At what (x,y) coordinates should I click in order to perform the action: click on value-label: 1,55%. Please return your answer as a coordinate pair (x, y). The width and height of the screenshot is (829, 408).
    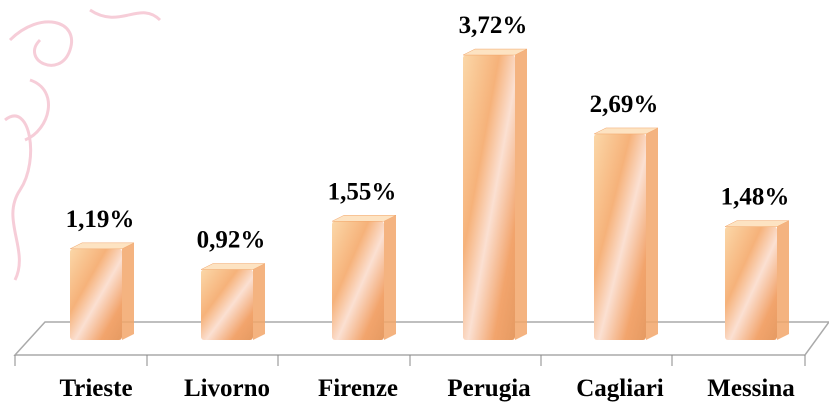
    Looking at the image, I should click on (362, 191).